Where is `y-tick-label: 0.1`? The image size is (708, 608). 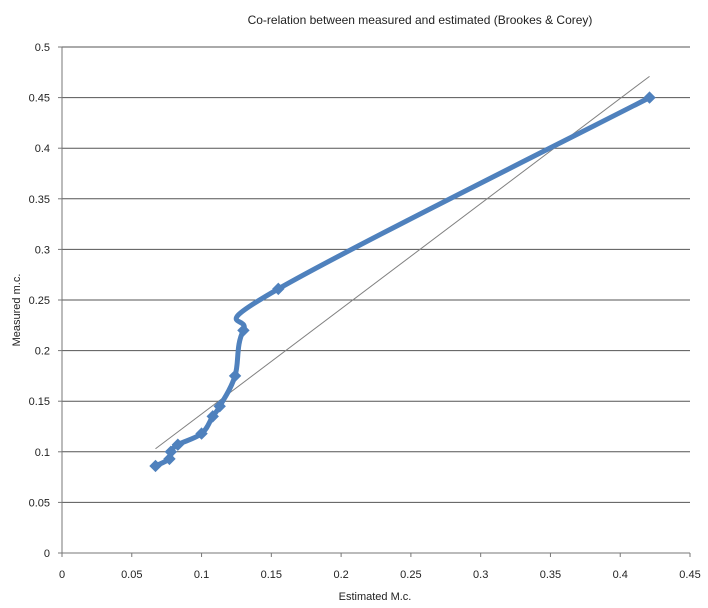 y-tick-label: 0.1 is located at coordinates (42, 453).